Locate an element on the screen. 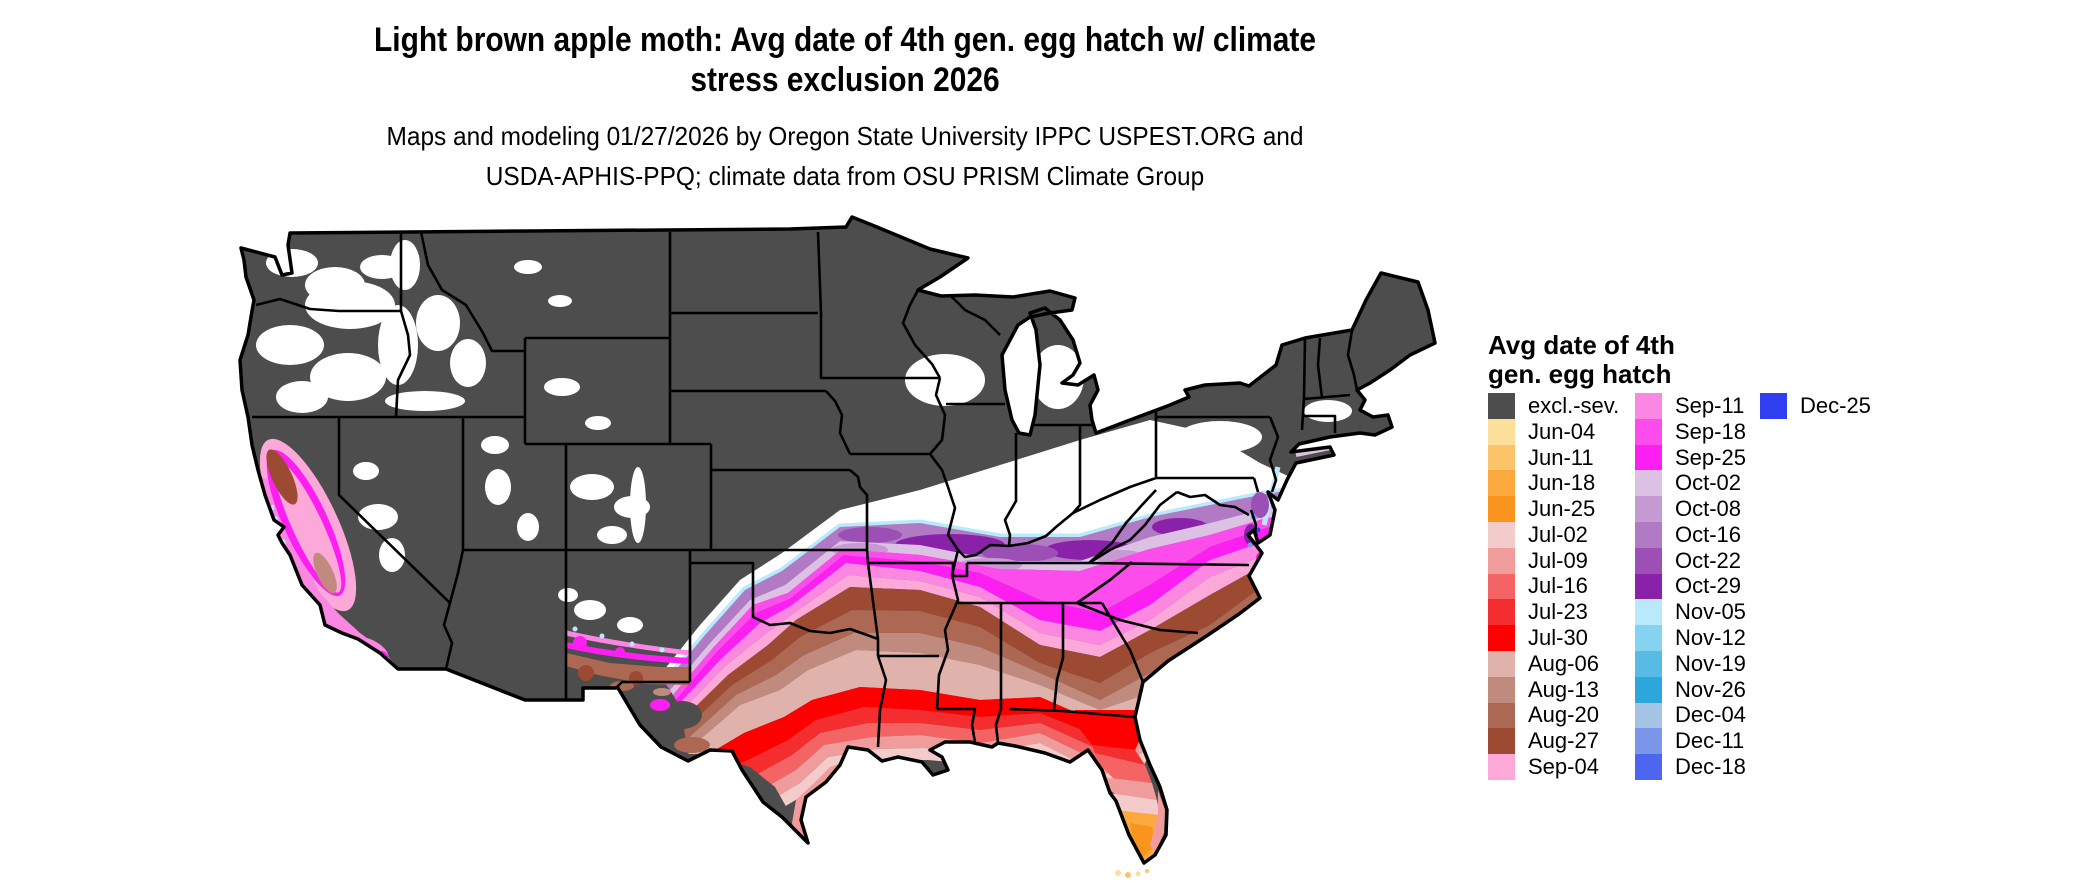 Image resolution: width=2100 pixels, height=892 pixels. legend-item: Jun-11 is located at coordinates (1553, 458).